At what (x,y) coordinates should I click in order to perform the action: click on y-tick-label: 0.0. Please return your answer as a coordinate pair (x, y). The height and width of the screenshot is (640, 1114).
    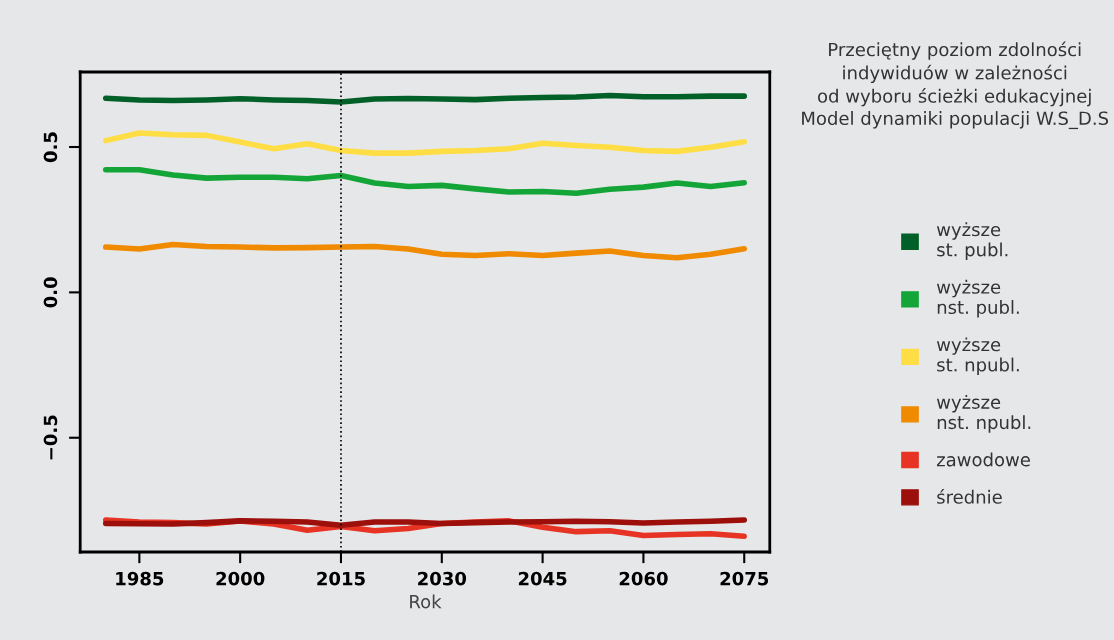
    Looking at the image, I should click on (50, 292).